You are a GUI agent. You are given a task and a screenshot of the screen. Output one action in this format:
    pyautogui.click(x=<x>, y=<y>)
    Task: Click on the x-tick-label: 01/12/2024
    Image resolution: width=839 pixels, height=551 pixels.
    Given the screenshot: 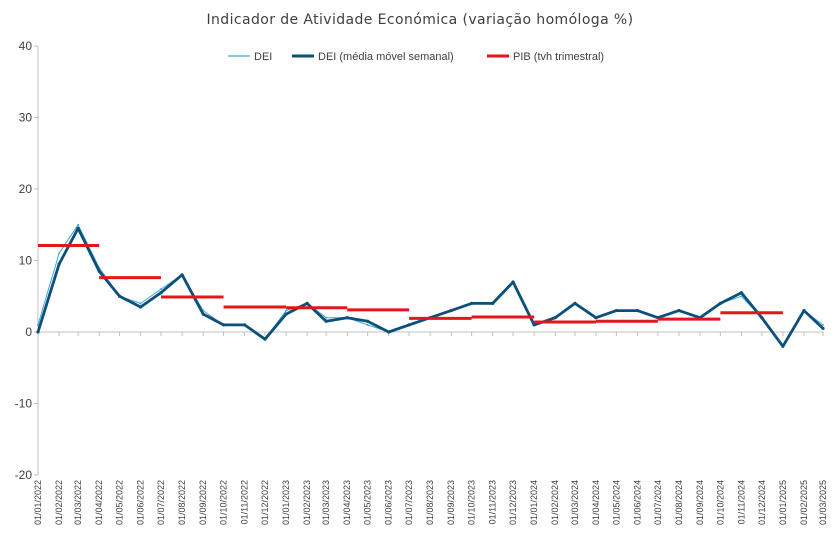 What is the action you would take?
    pyautogui.click(x=762, y=502)
    